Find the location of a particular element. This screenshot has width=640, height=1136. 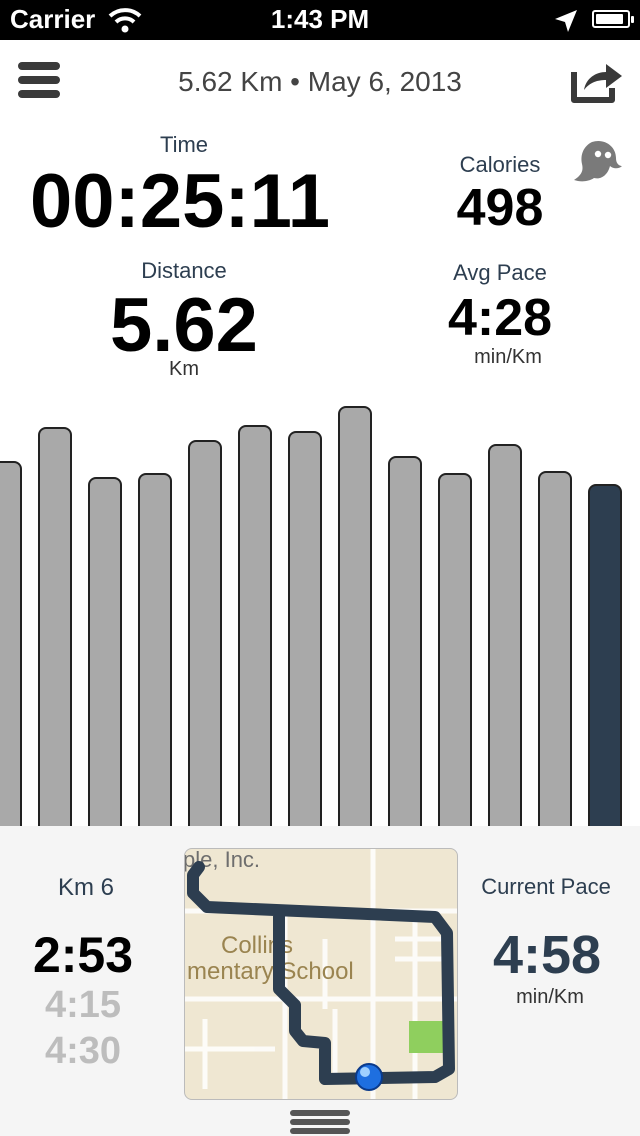

status-bar: Carrier 1:43 PM is located at coordinates (320, 20).